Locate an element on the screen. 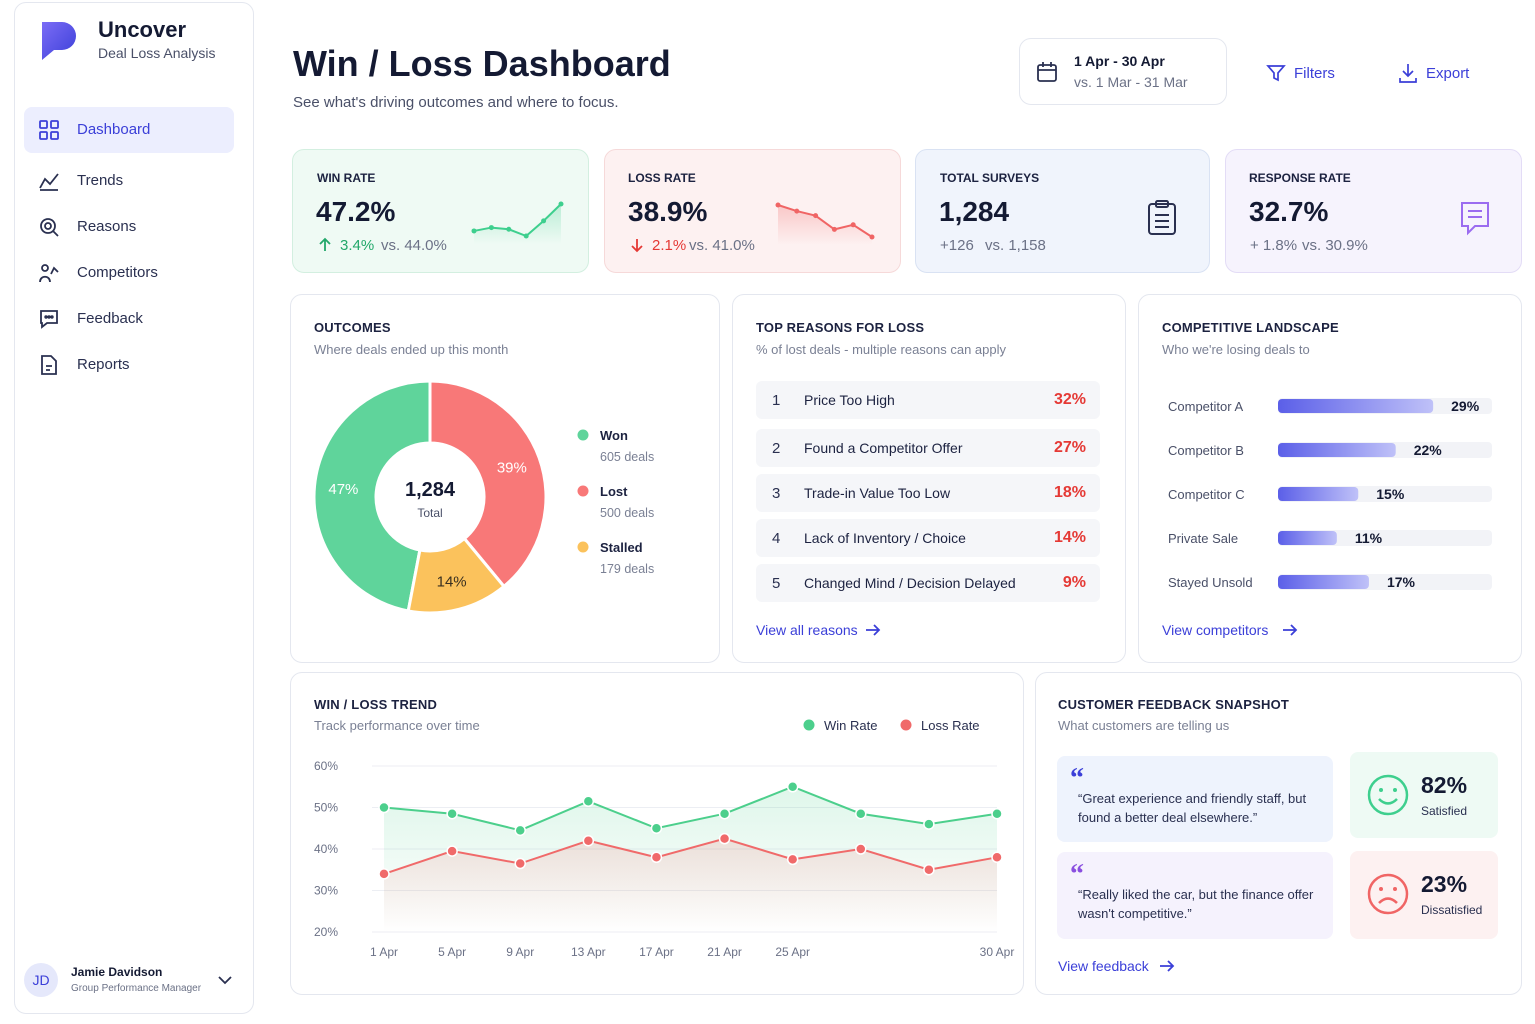 The width and height of the screenshot is (1535, 1024). nav-item: Competitors is located at coordinates (129, 273).